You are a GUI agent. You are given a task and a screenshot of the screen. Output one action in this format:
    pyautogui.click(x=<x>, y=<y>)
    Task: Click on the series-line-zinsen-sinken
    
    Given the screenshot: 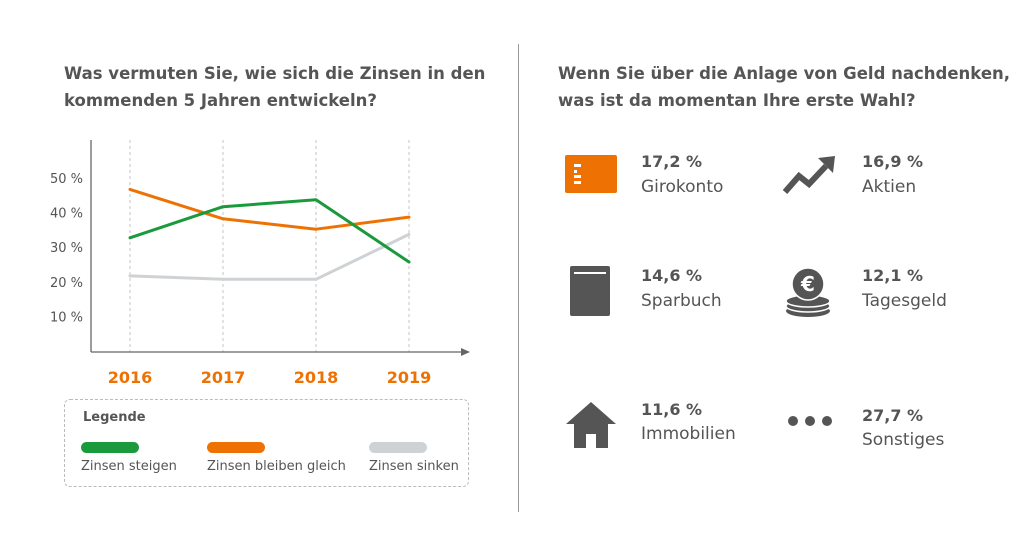 What is the action you would take?
    pyautogui.click(x=269, y=256)
    